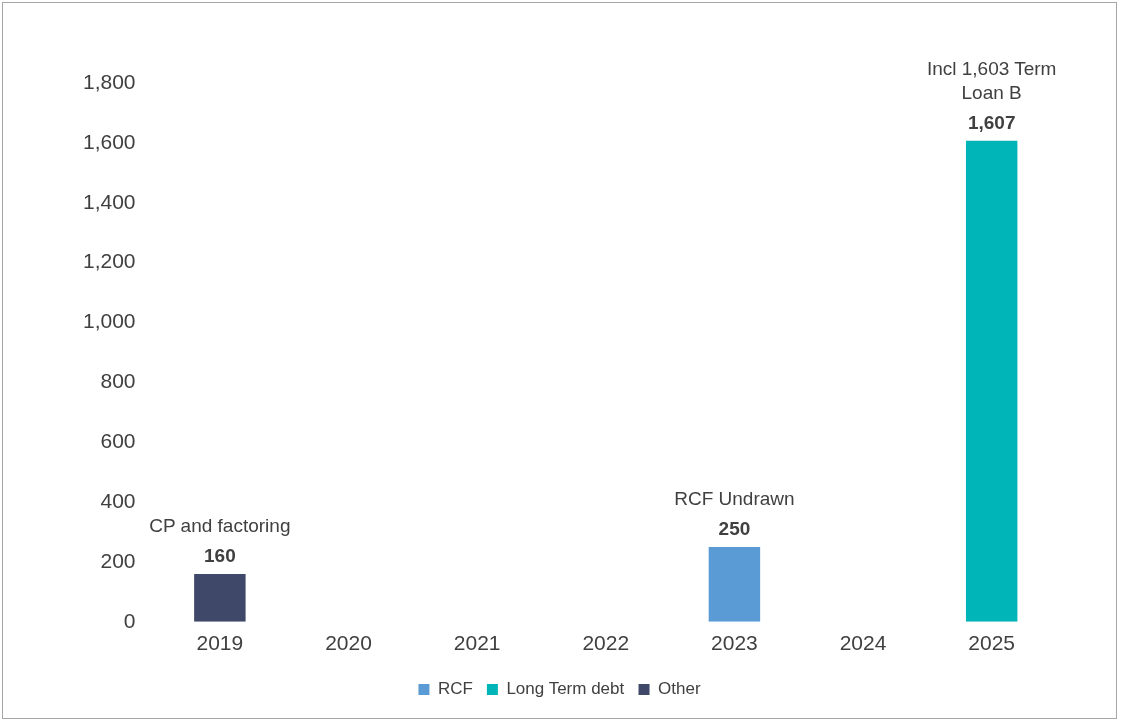 The image size is (1121, 723). What do you see at coordinates (992, 643) in the screenshot?
I see `x-tick-label: 2025` at bounding box center [992, 643].